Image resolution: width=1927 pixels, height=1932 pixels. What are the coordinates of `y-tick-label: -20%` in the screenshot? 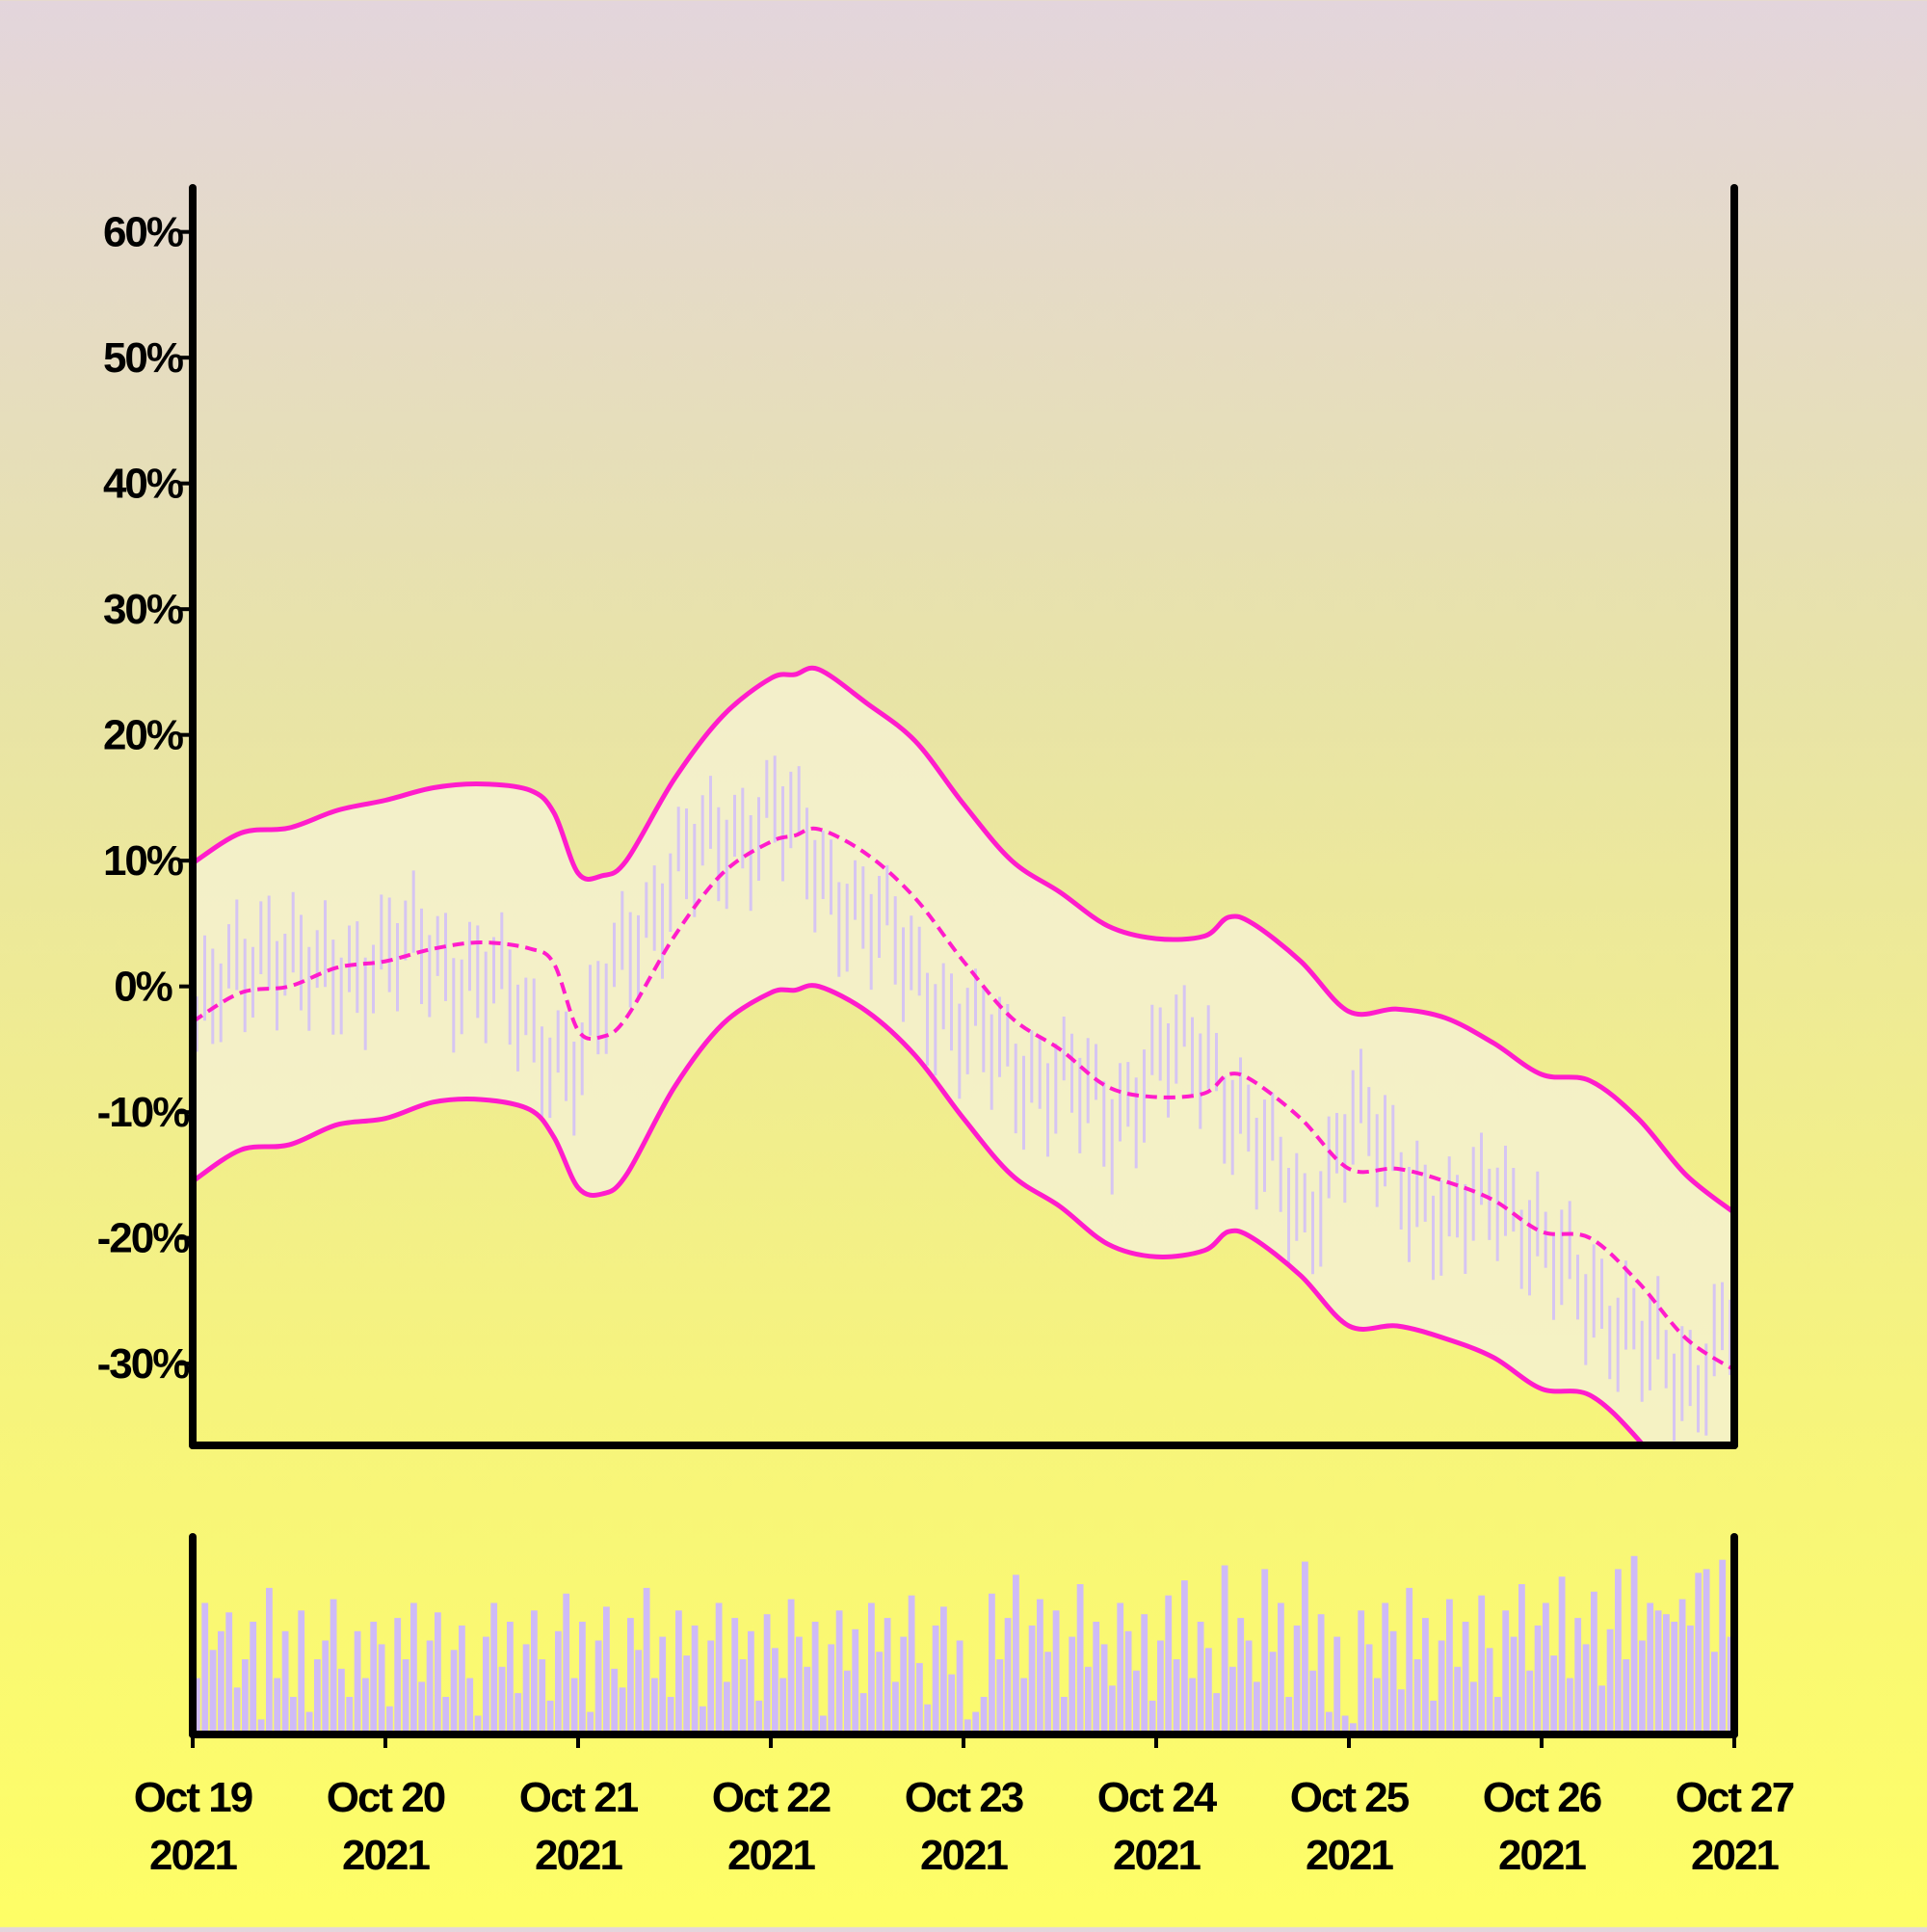 It's located at (144, 1238).